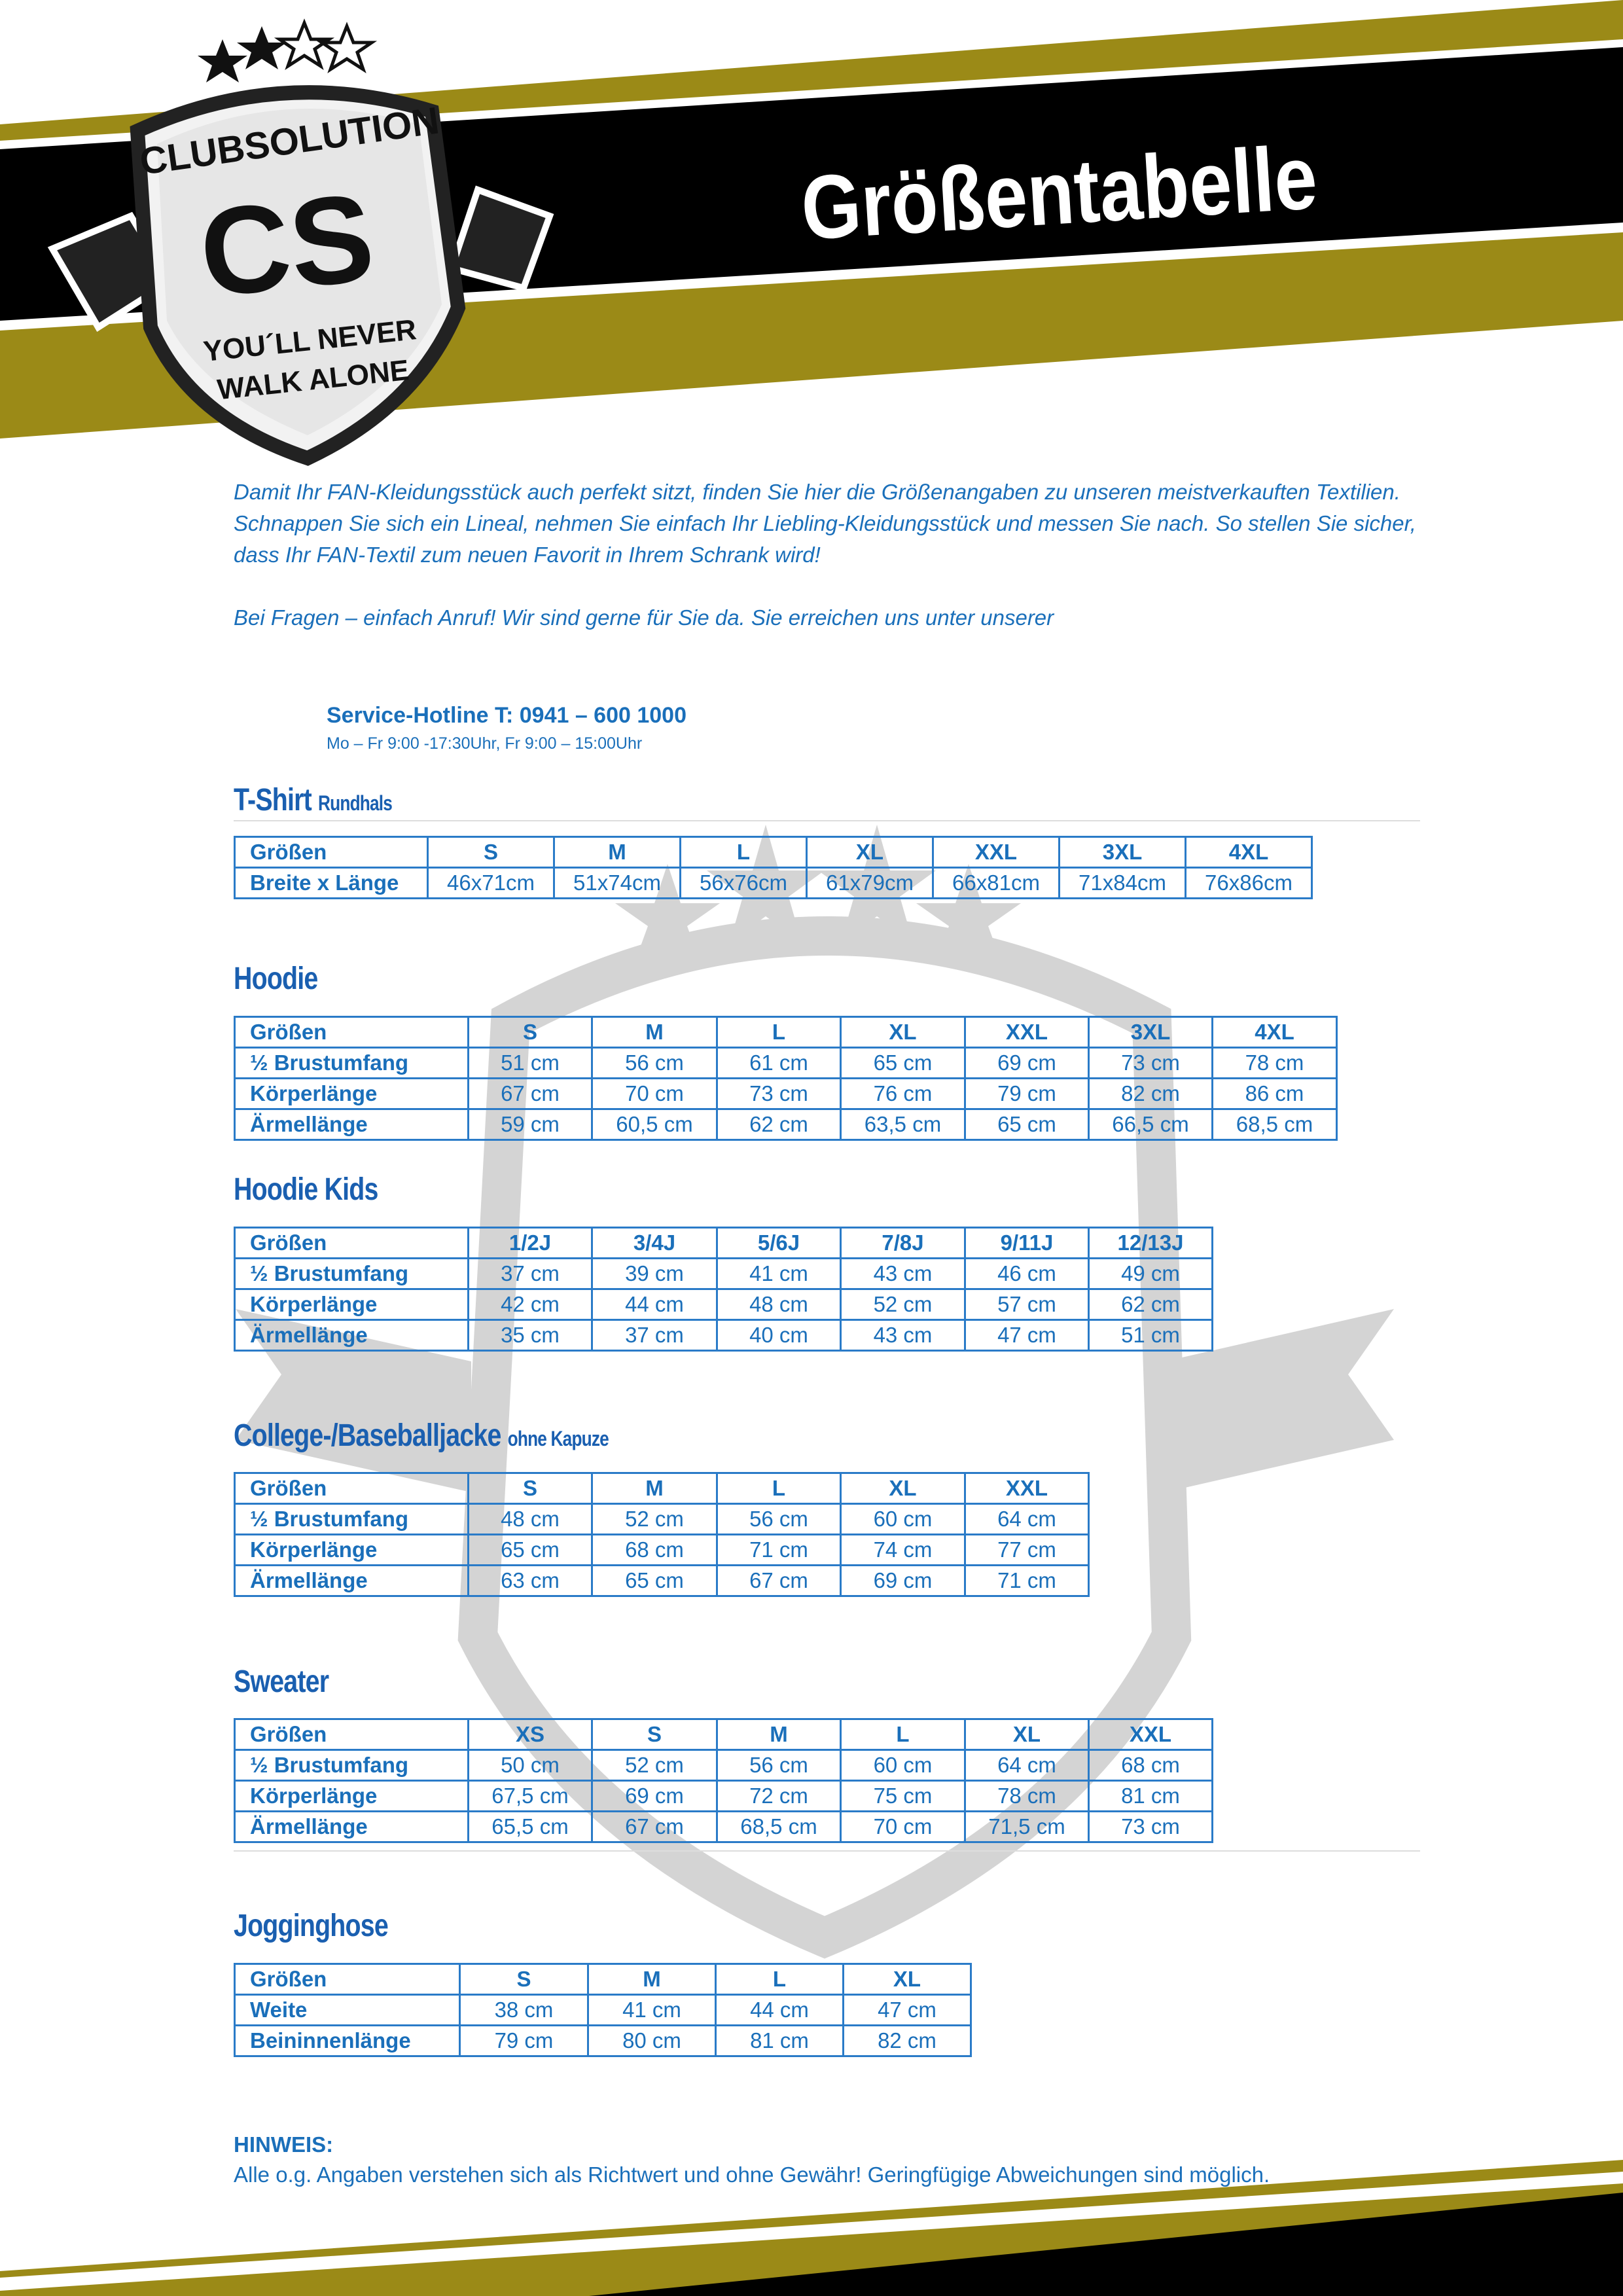 The height and width of the screenshot is (2296, 1623). I want to click on table-cell: 48 cm, so click(779, 1304).